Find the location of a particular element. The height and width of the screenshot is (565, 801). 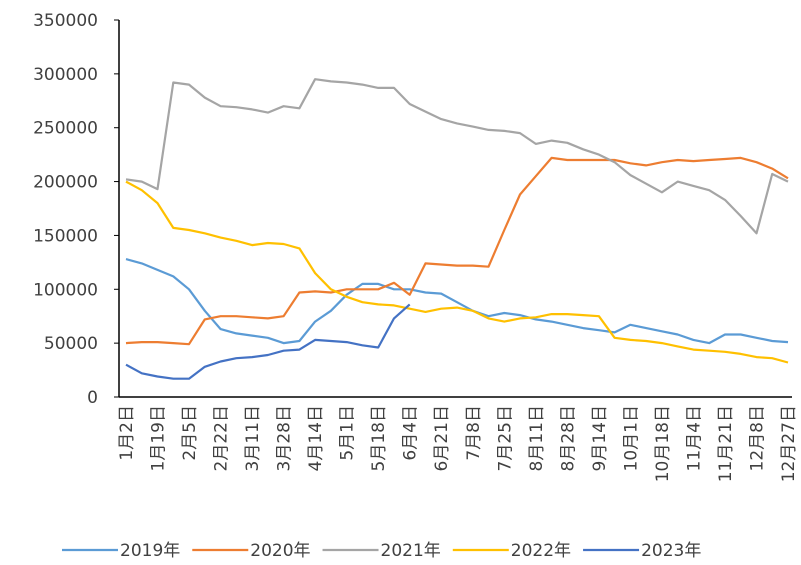

x-tick-label: 3月11日 is located at coordinates (253, 438).